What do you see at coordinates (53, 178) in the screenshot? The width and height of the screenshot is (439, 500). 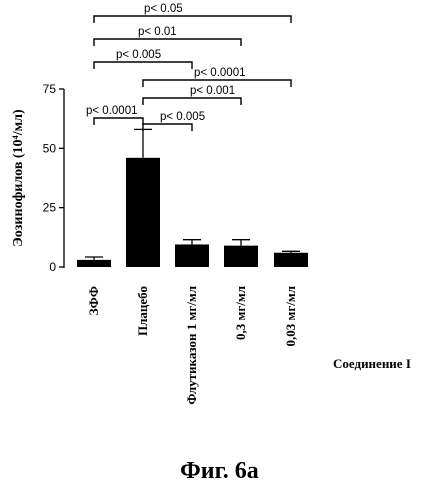 I see `axis-layer: 0 25 50 75` at bounding box center [53, 178].